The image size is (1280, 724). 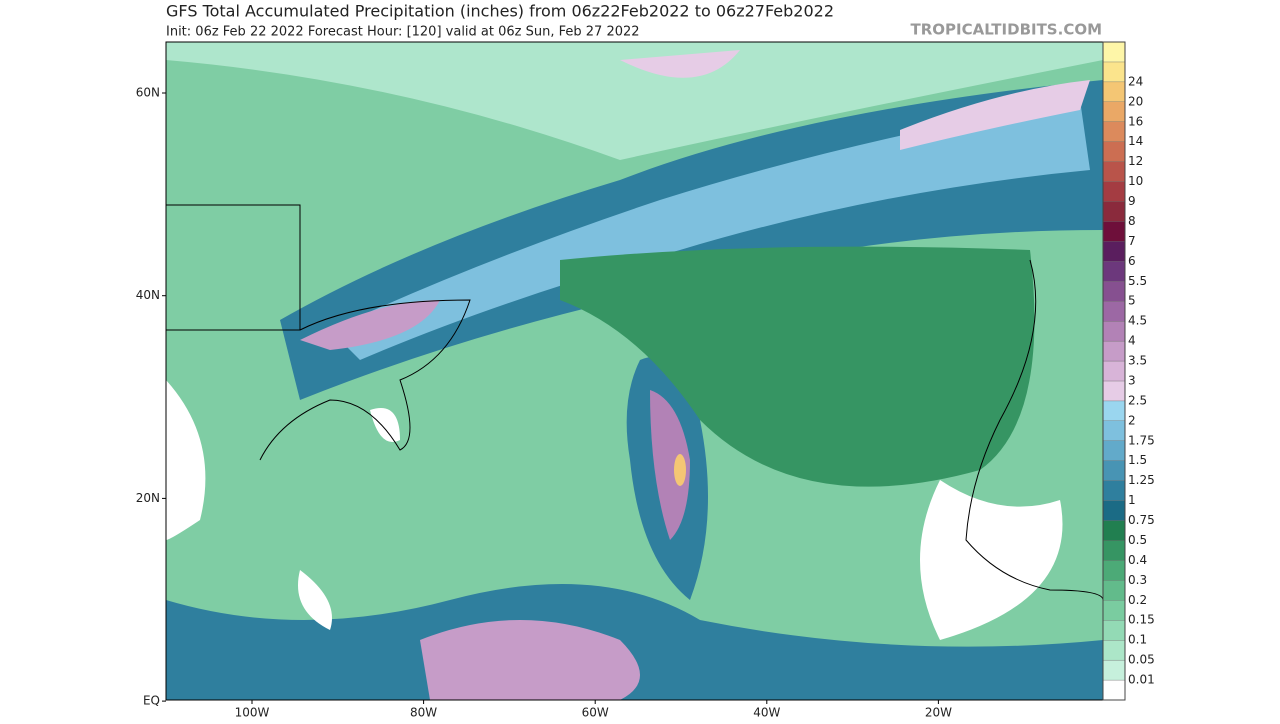 I want to click on border, so click(x=233, y=267).